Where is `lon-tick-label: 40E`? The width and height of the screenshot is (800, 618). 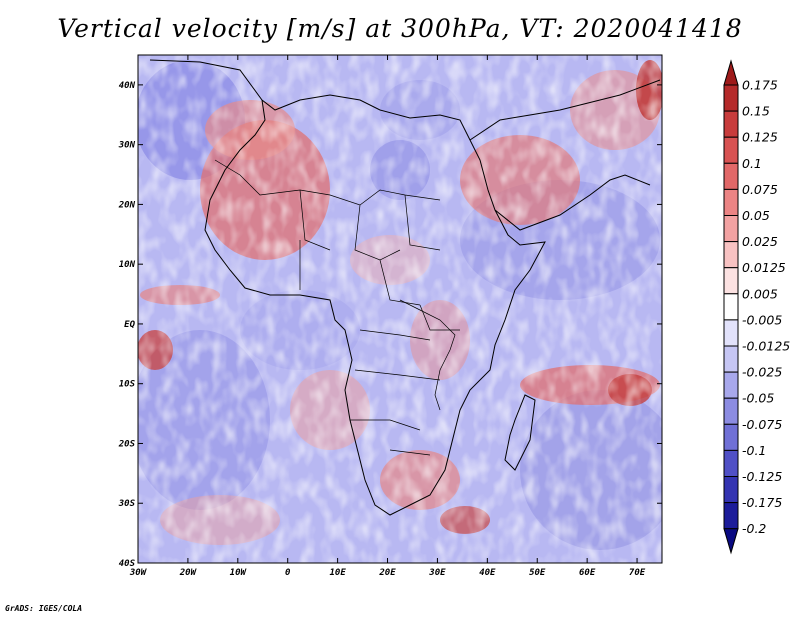
lon-tick-label: 40E is located at coordinates (487, 573).